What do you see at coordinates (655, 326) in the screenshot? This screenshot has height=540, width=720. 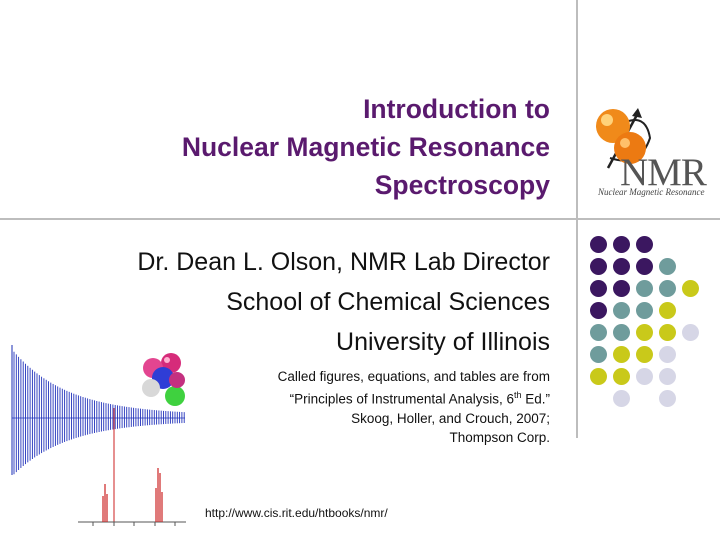 I see `decorative-dot-grid` at bounding box center [655, 326].